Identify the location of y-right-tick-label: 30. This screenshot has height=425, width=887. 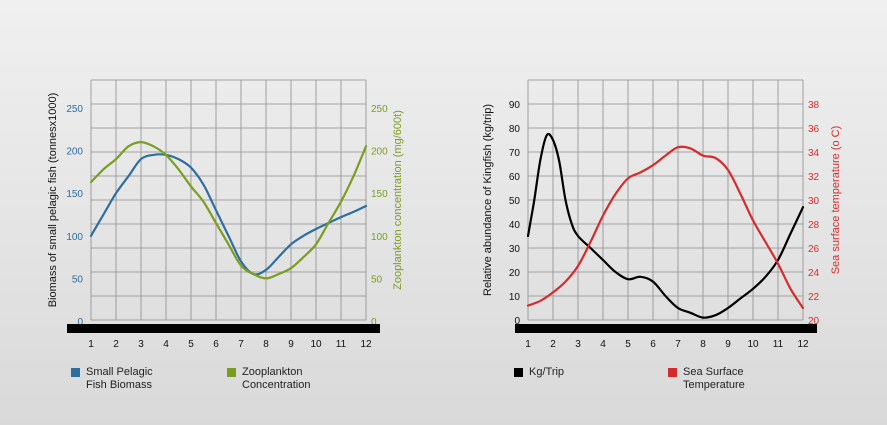
(814, 201).